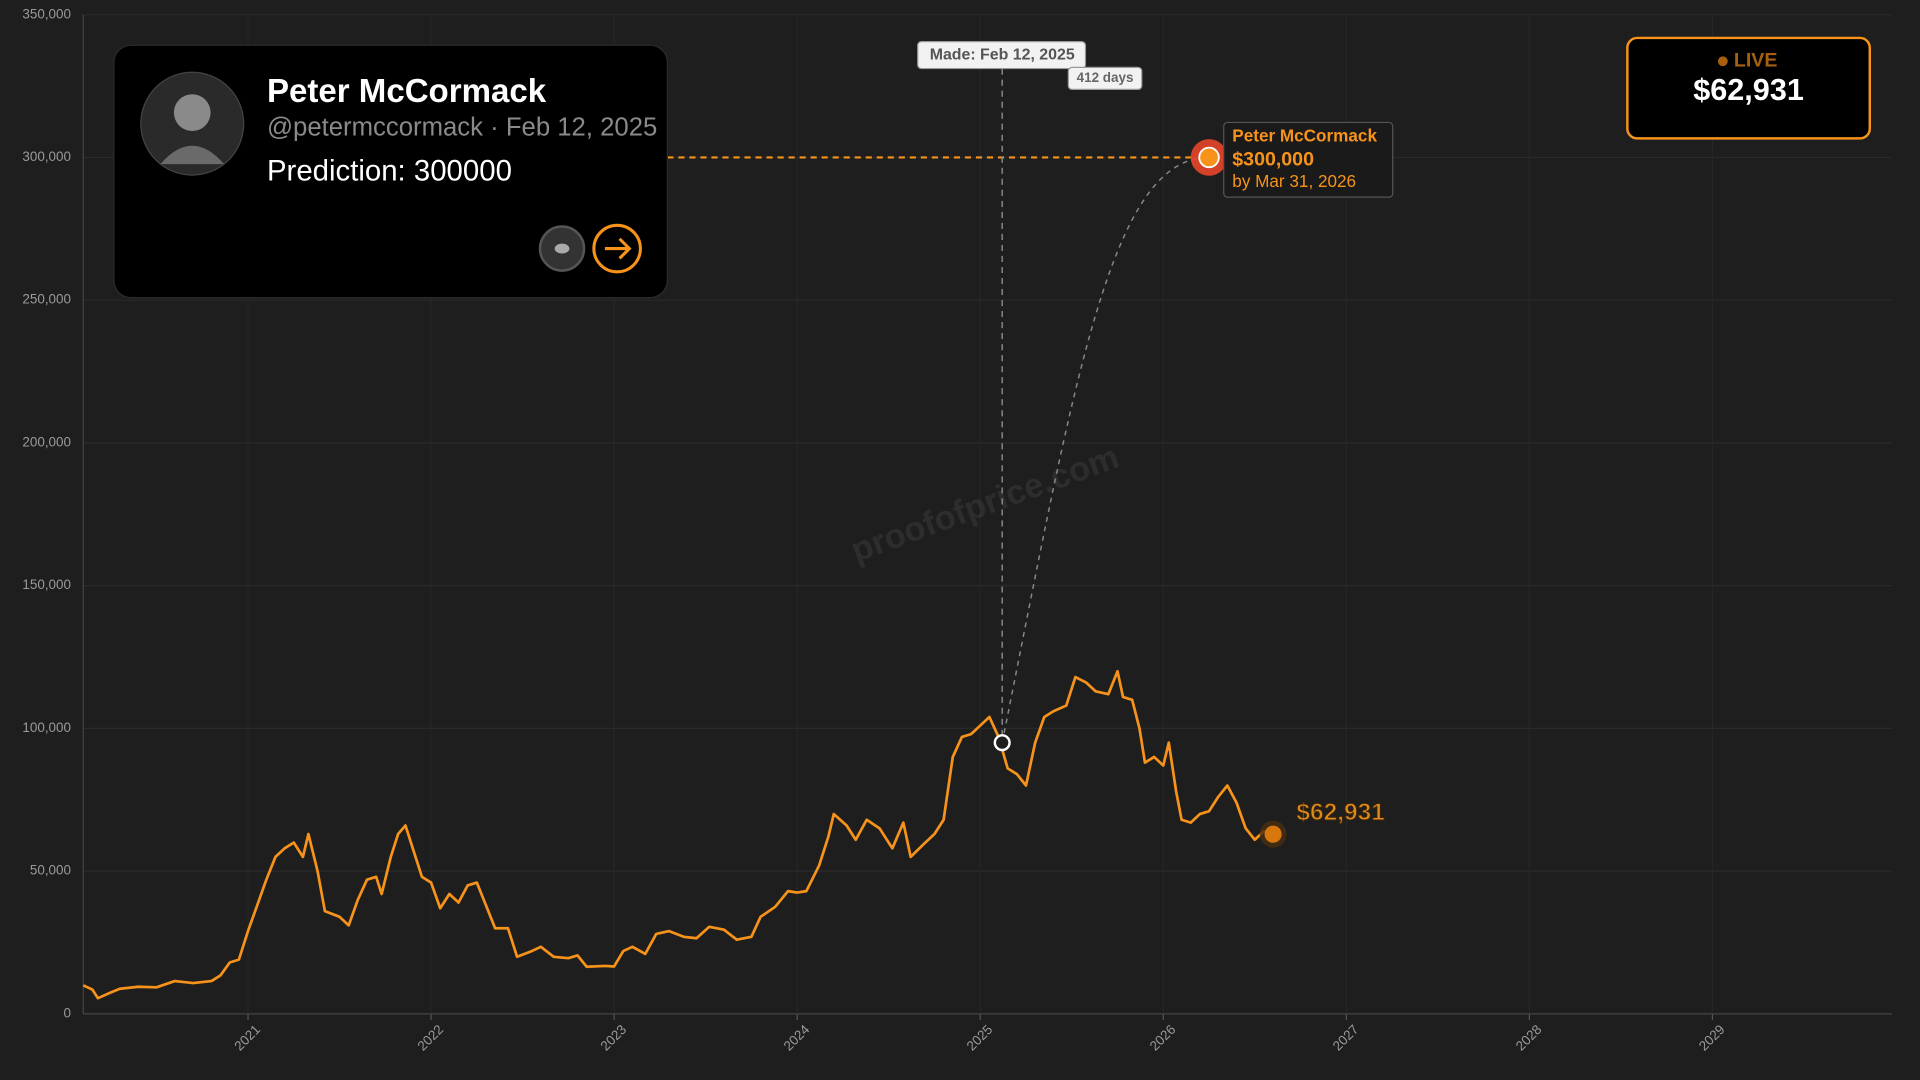  I want to click on y-tick-label: 150,000, so click(46, 584).